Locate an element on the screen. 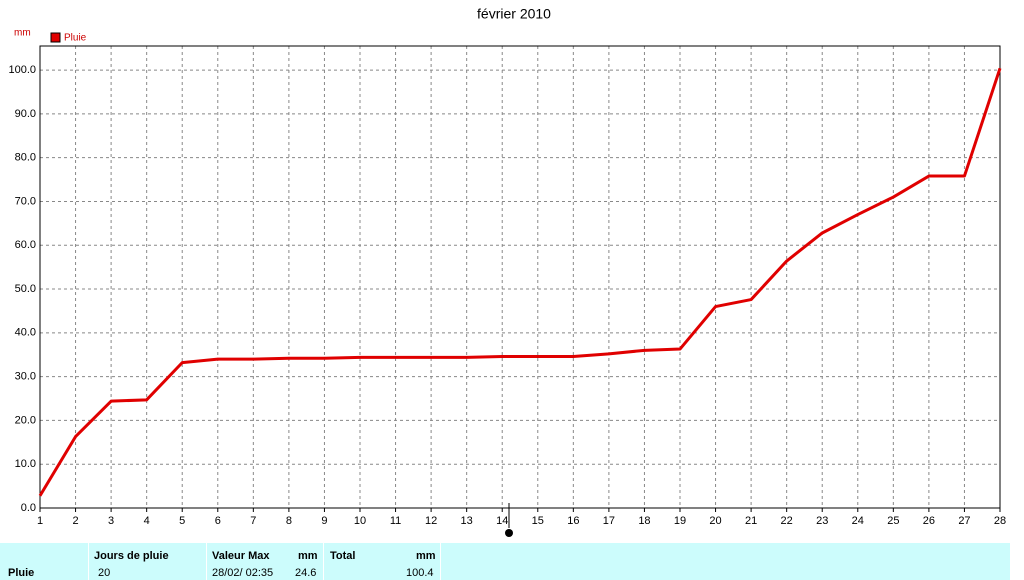  cell-value: 100.4 is located at coordinates (420, 573).